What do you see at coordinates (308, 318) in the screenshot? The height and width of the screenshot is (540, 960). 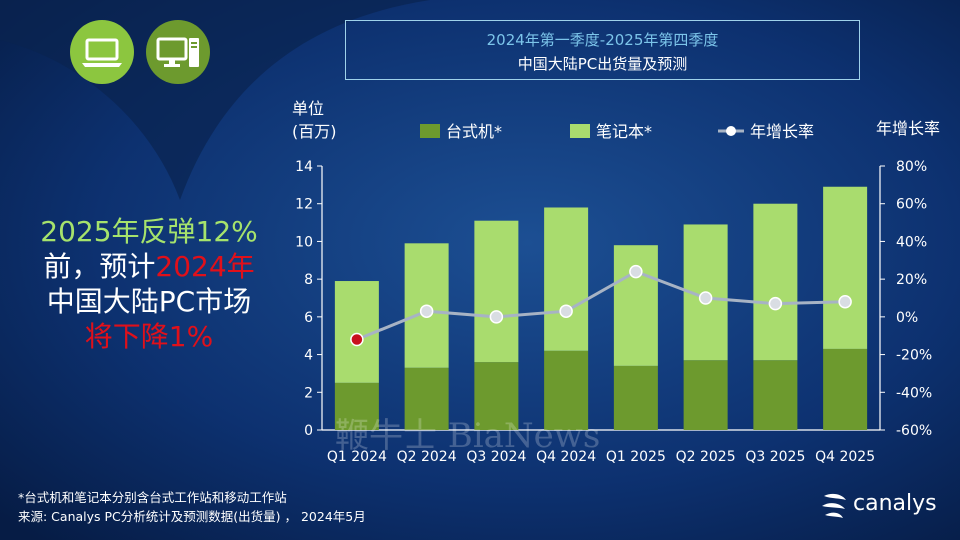 I see `y-tick-label-left: 6` at bounding box center [308, 318].